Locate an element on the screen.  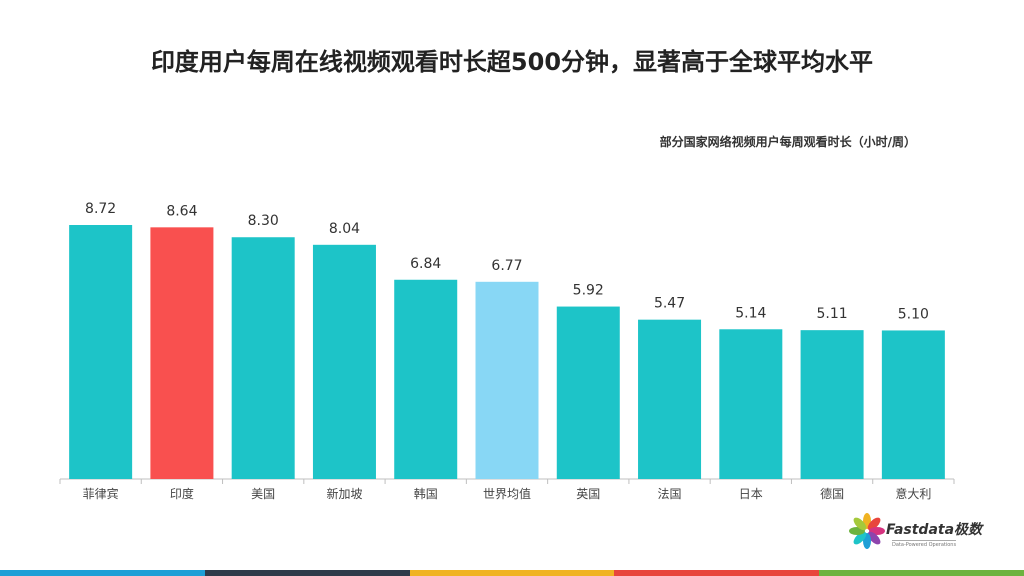
x-tick-label: 世界均值 is located at coordinates (507, 493).